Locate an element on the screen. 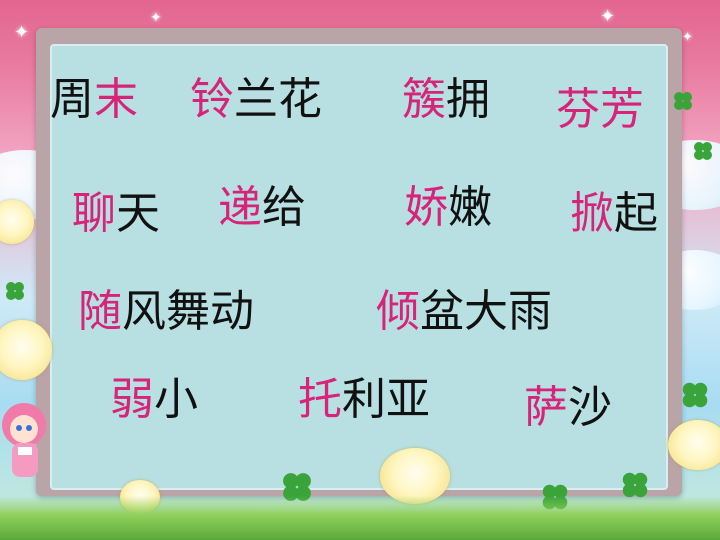  word-char: 天 is located at coordinates (138, 213).